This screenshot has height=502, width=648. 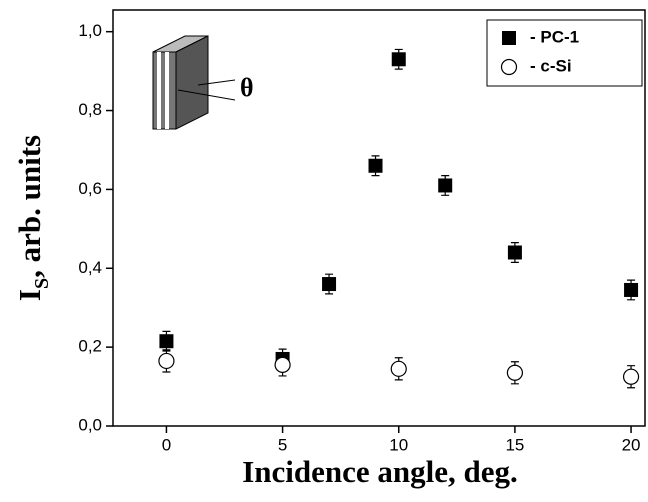 I want to click on x-tick-label: 15, so click(x=514, y=444).